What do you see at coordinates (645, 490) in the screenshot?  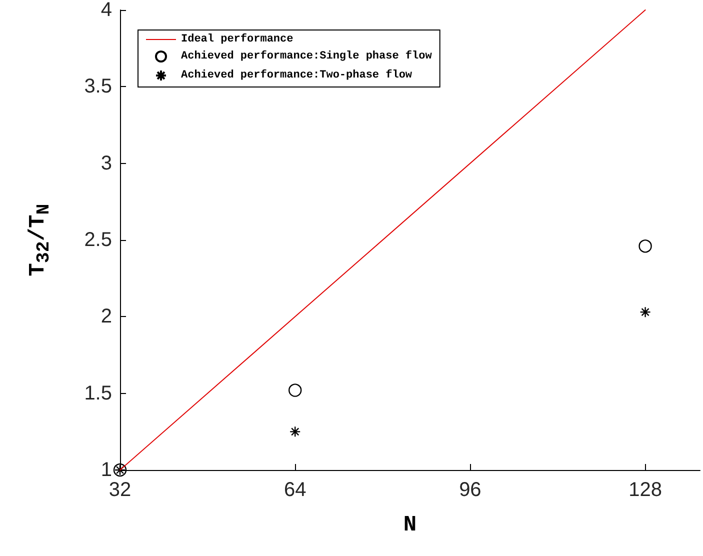 I see `x-tick-label: 128` at bounding box center [645, 490].